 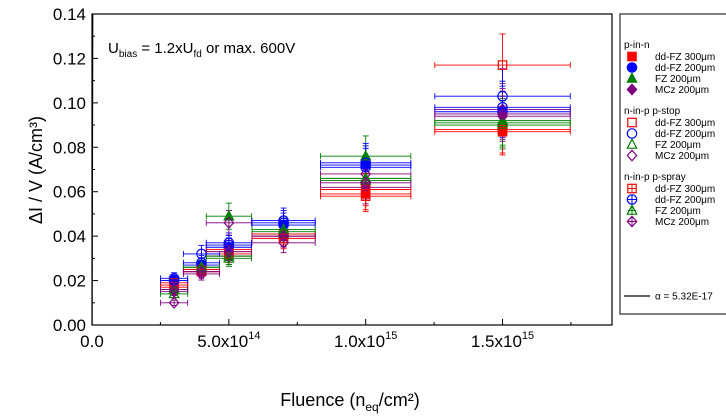 I want to click on y-tick-label: 0.08, so click(x=69, y=147).